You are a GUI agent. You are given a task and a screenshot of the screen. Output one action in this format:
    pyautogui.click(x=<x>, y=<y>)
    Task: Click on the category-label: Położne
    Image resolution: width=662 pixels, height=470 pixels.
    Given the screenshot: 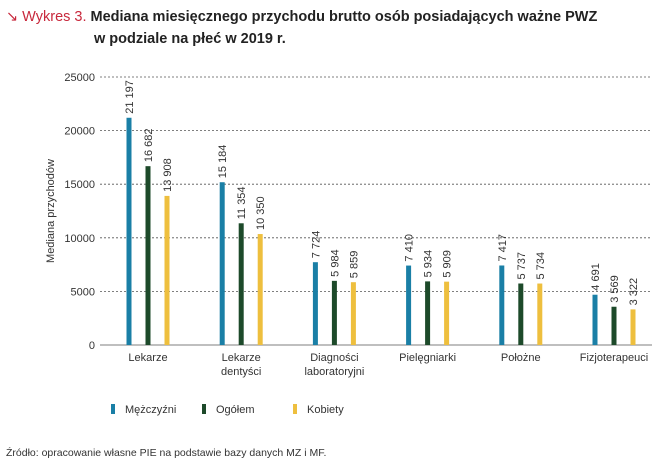 What is the action you would take?
    pyautogui.click(x=521, y=358)
    